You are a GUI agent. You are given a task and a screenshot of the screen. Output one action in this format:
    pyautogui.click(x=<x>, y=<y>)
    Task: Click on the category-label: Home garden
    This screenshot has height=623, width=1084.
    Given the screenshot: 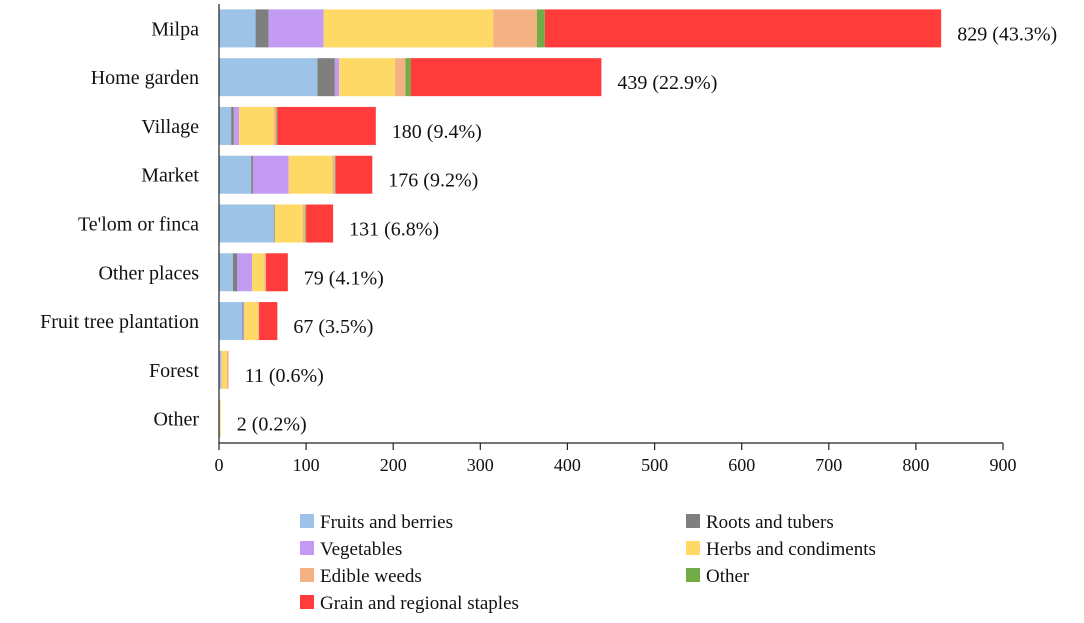 What is the action you would take?
    pyautogui.click(x=145, y=78)
    